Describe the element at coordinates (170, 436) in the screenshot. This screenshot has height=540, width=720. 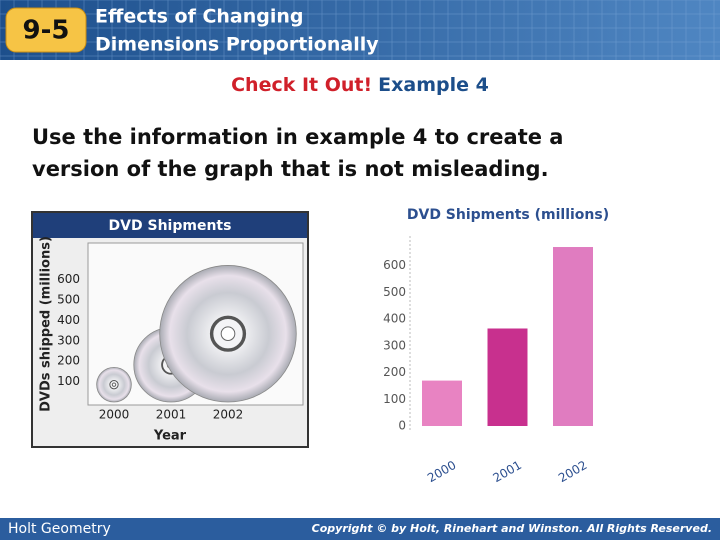
I see `x-axis-label: Year` at that location.